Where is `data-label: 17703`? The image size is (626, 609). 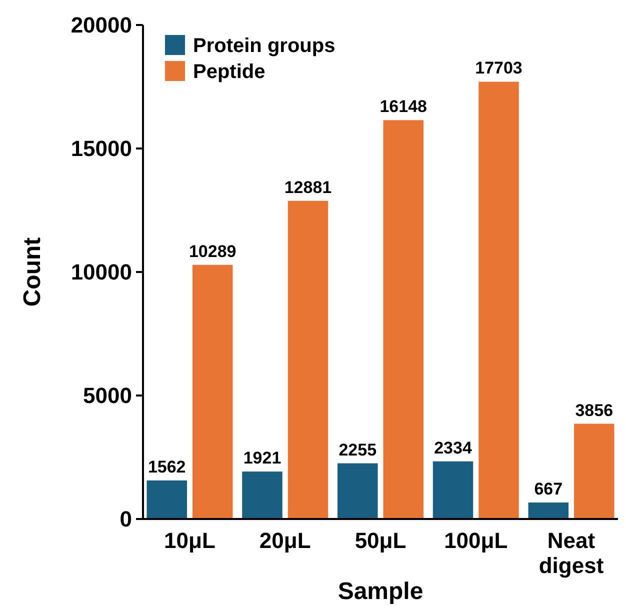
data-label: 17703 is located at coordinates (498, 68).